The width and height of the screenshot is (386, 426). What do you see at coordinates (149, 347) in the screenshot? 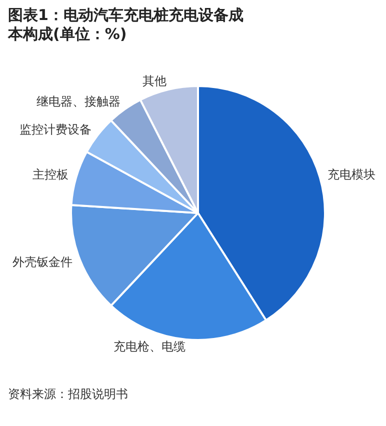
I see `slice-label: 充电枪、电缆` at bounding box center [149, 347].